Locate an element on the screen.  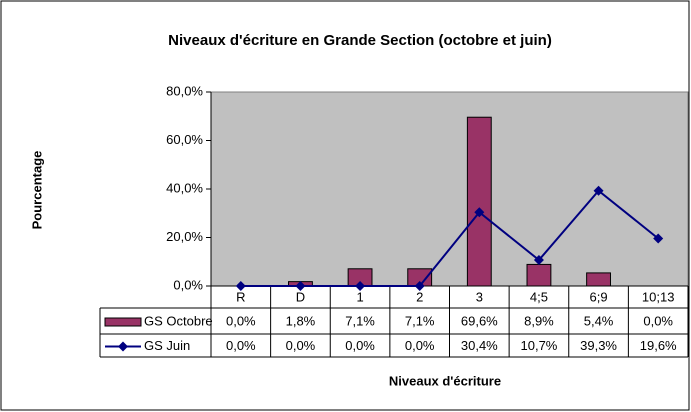
x-tick-label: 6;9 is located at coordinates (599, 296).